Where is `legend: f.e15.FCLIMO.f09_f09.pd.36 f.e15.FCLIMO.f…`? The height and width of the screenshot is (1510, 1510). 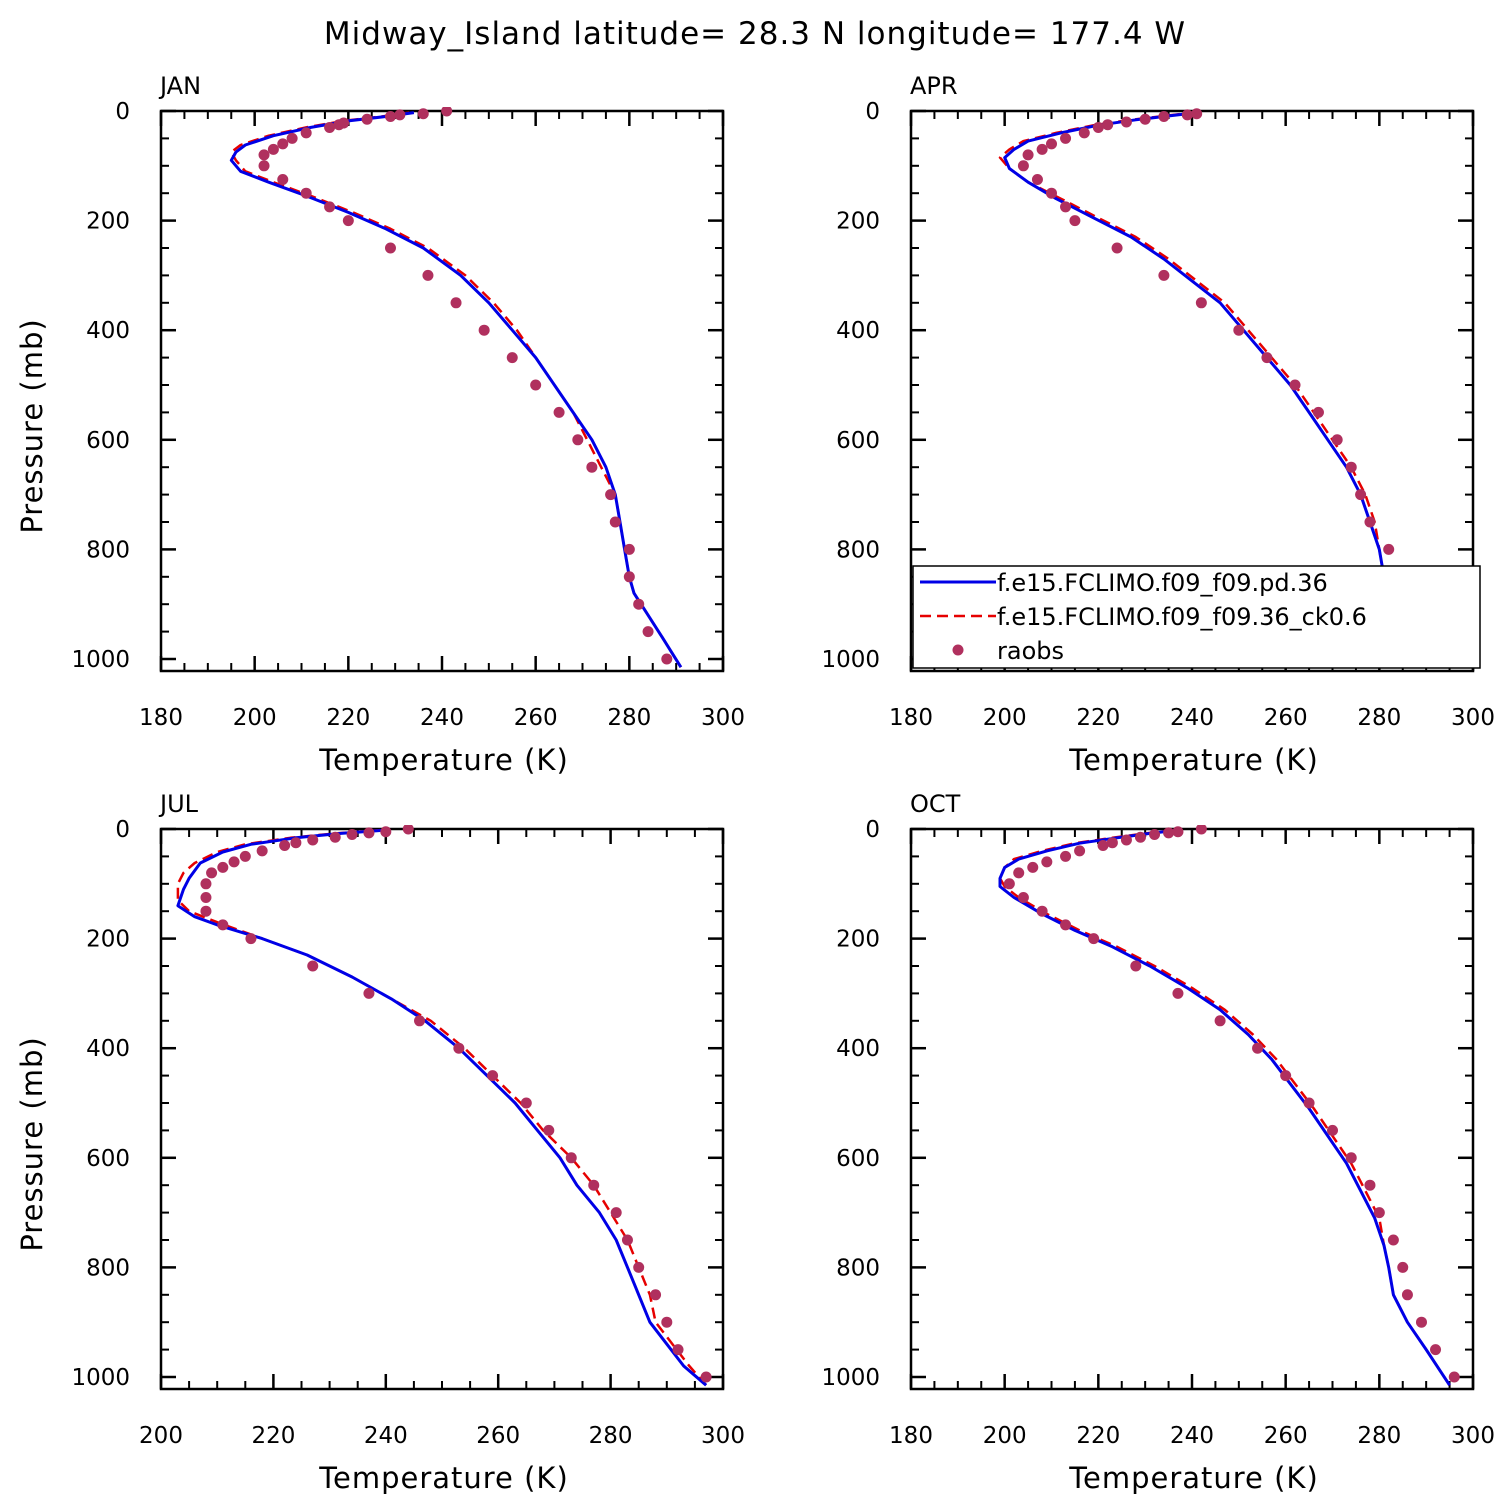 legend: f.e15.FCLIMO.f09_f09.pd.36 f.e15.FCLIMO.f… is located at coordinates (1196, 617).